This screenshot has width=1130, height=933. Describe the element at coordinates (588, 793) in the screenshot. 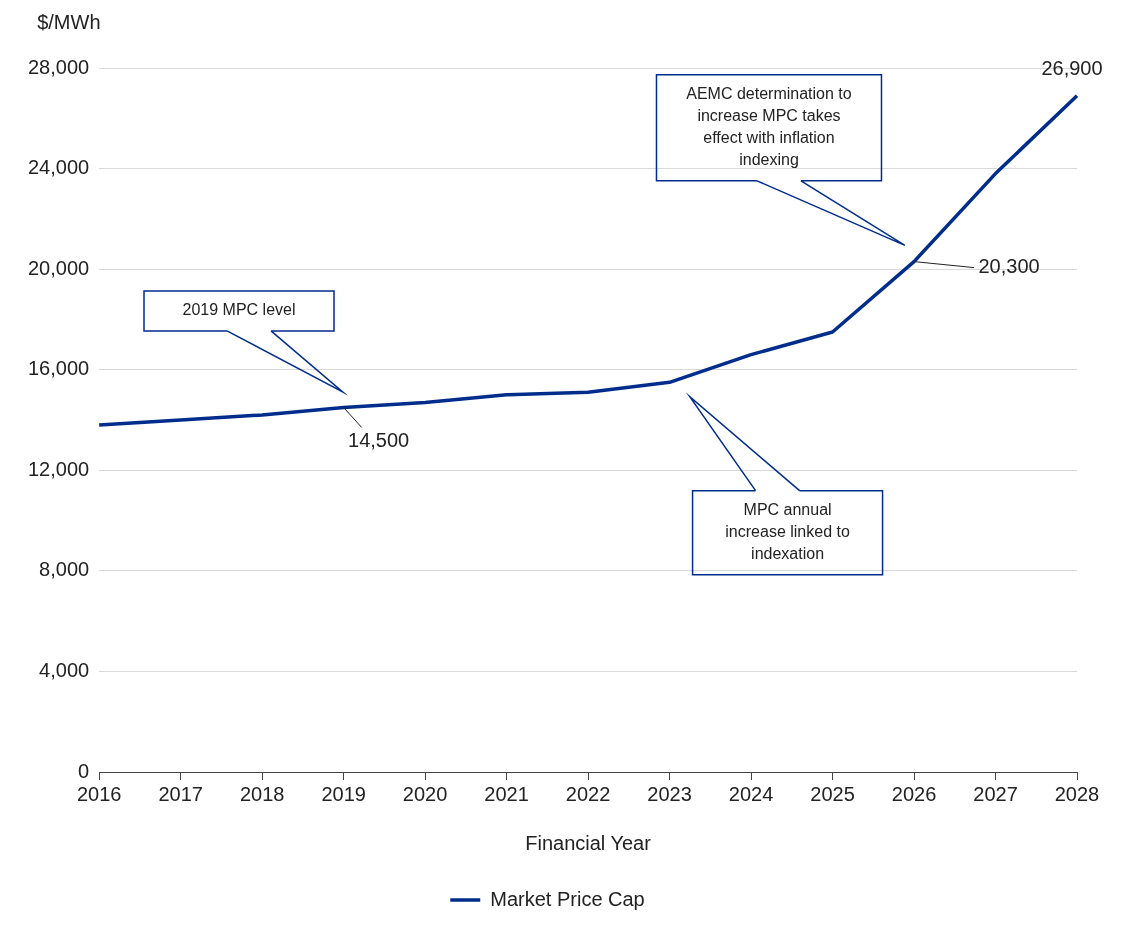

I see `x-tick-label: 2022` at that location.